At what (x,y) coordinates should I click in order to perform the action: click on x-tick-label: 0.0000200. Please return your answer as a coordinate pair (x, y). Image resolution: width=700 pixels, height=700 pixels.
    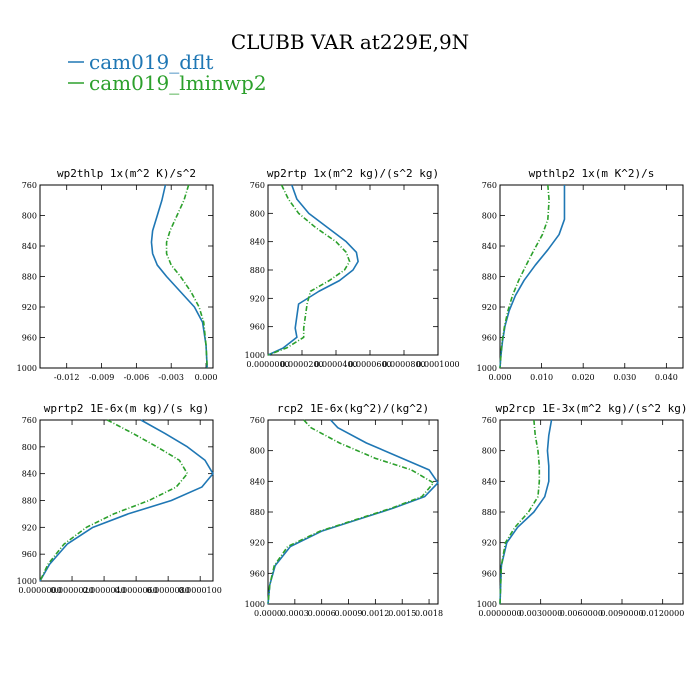
    Looking at the image, I should click on (301, 364).